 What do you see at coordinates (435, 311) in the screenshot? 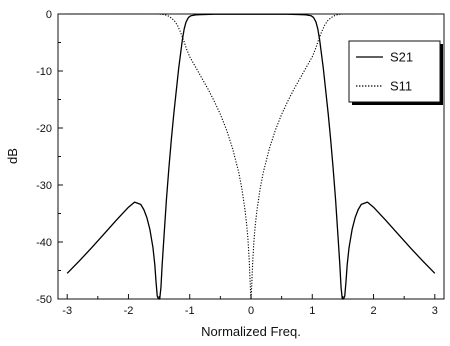
I see `x-tick-label: 3` at bounding box center [435, 311].